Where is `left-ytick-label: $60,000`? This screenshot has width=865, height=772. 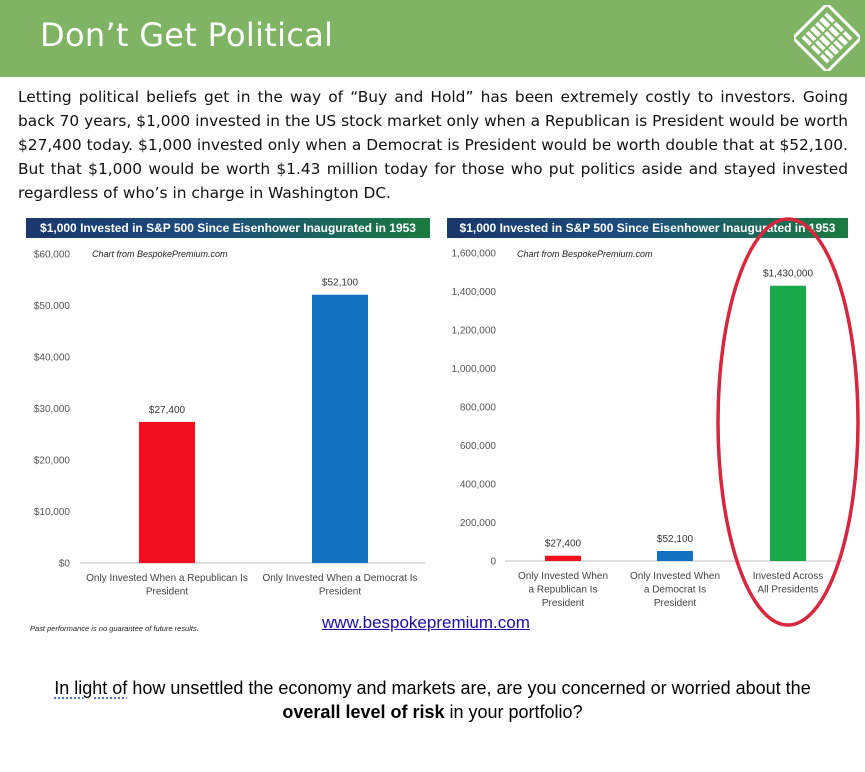
left-ytick-label: $60,000 is located at coordinates (52, 255).